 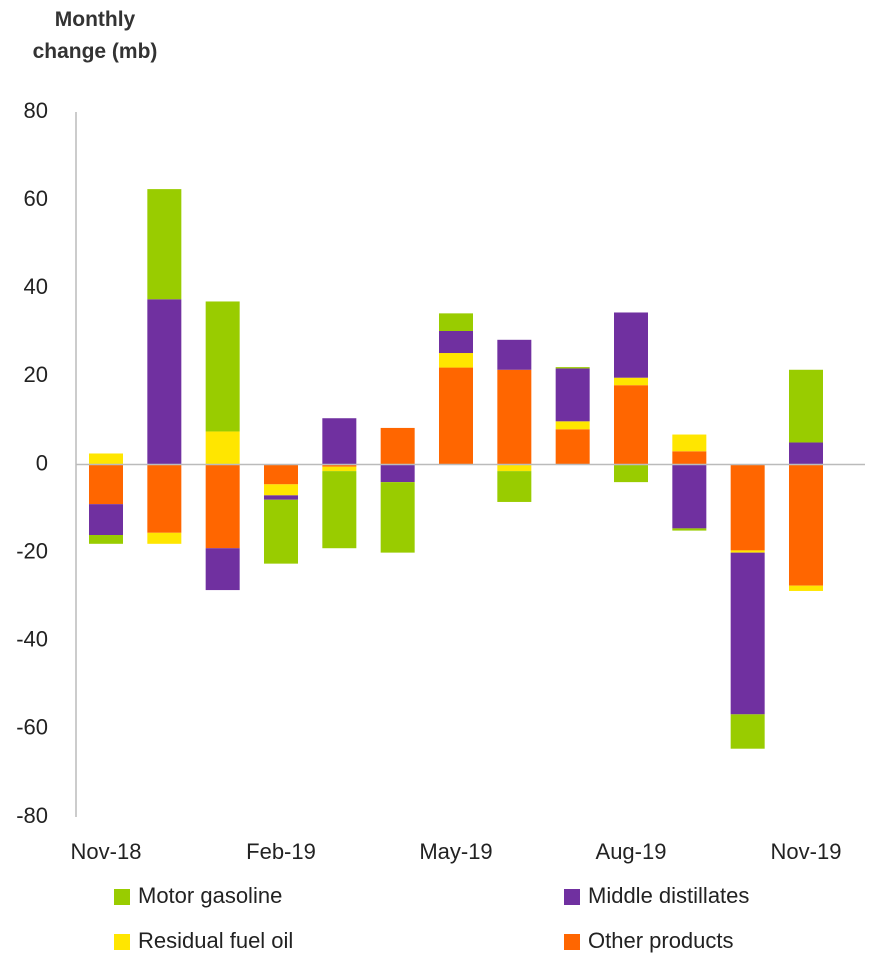 I want to click on legend-label: Other products, so click(x=661, y=940).